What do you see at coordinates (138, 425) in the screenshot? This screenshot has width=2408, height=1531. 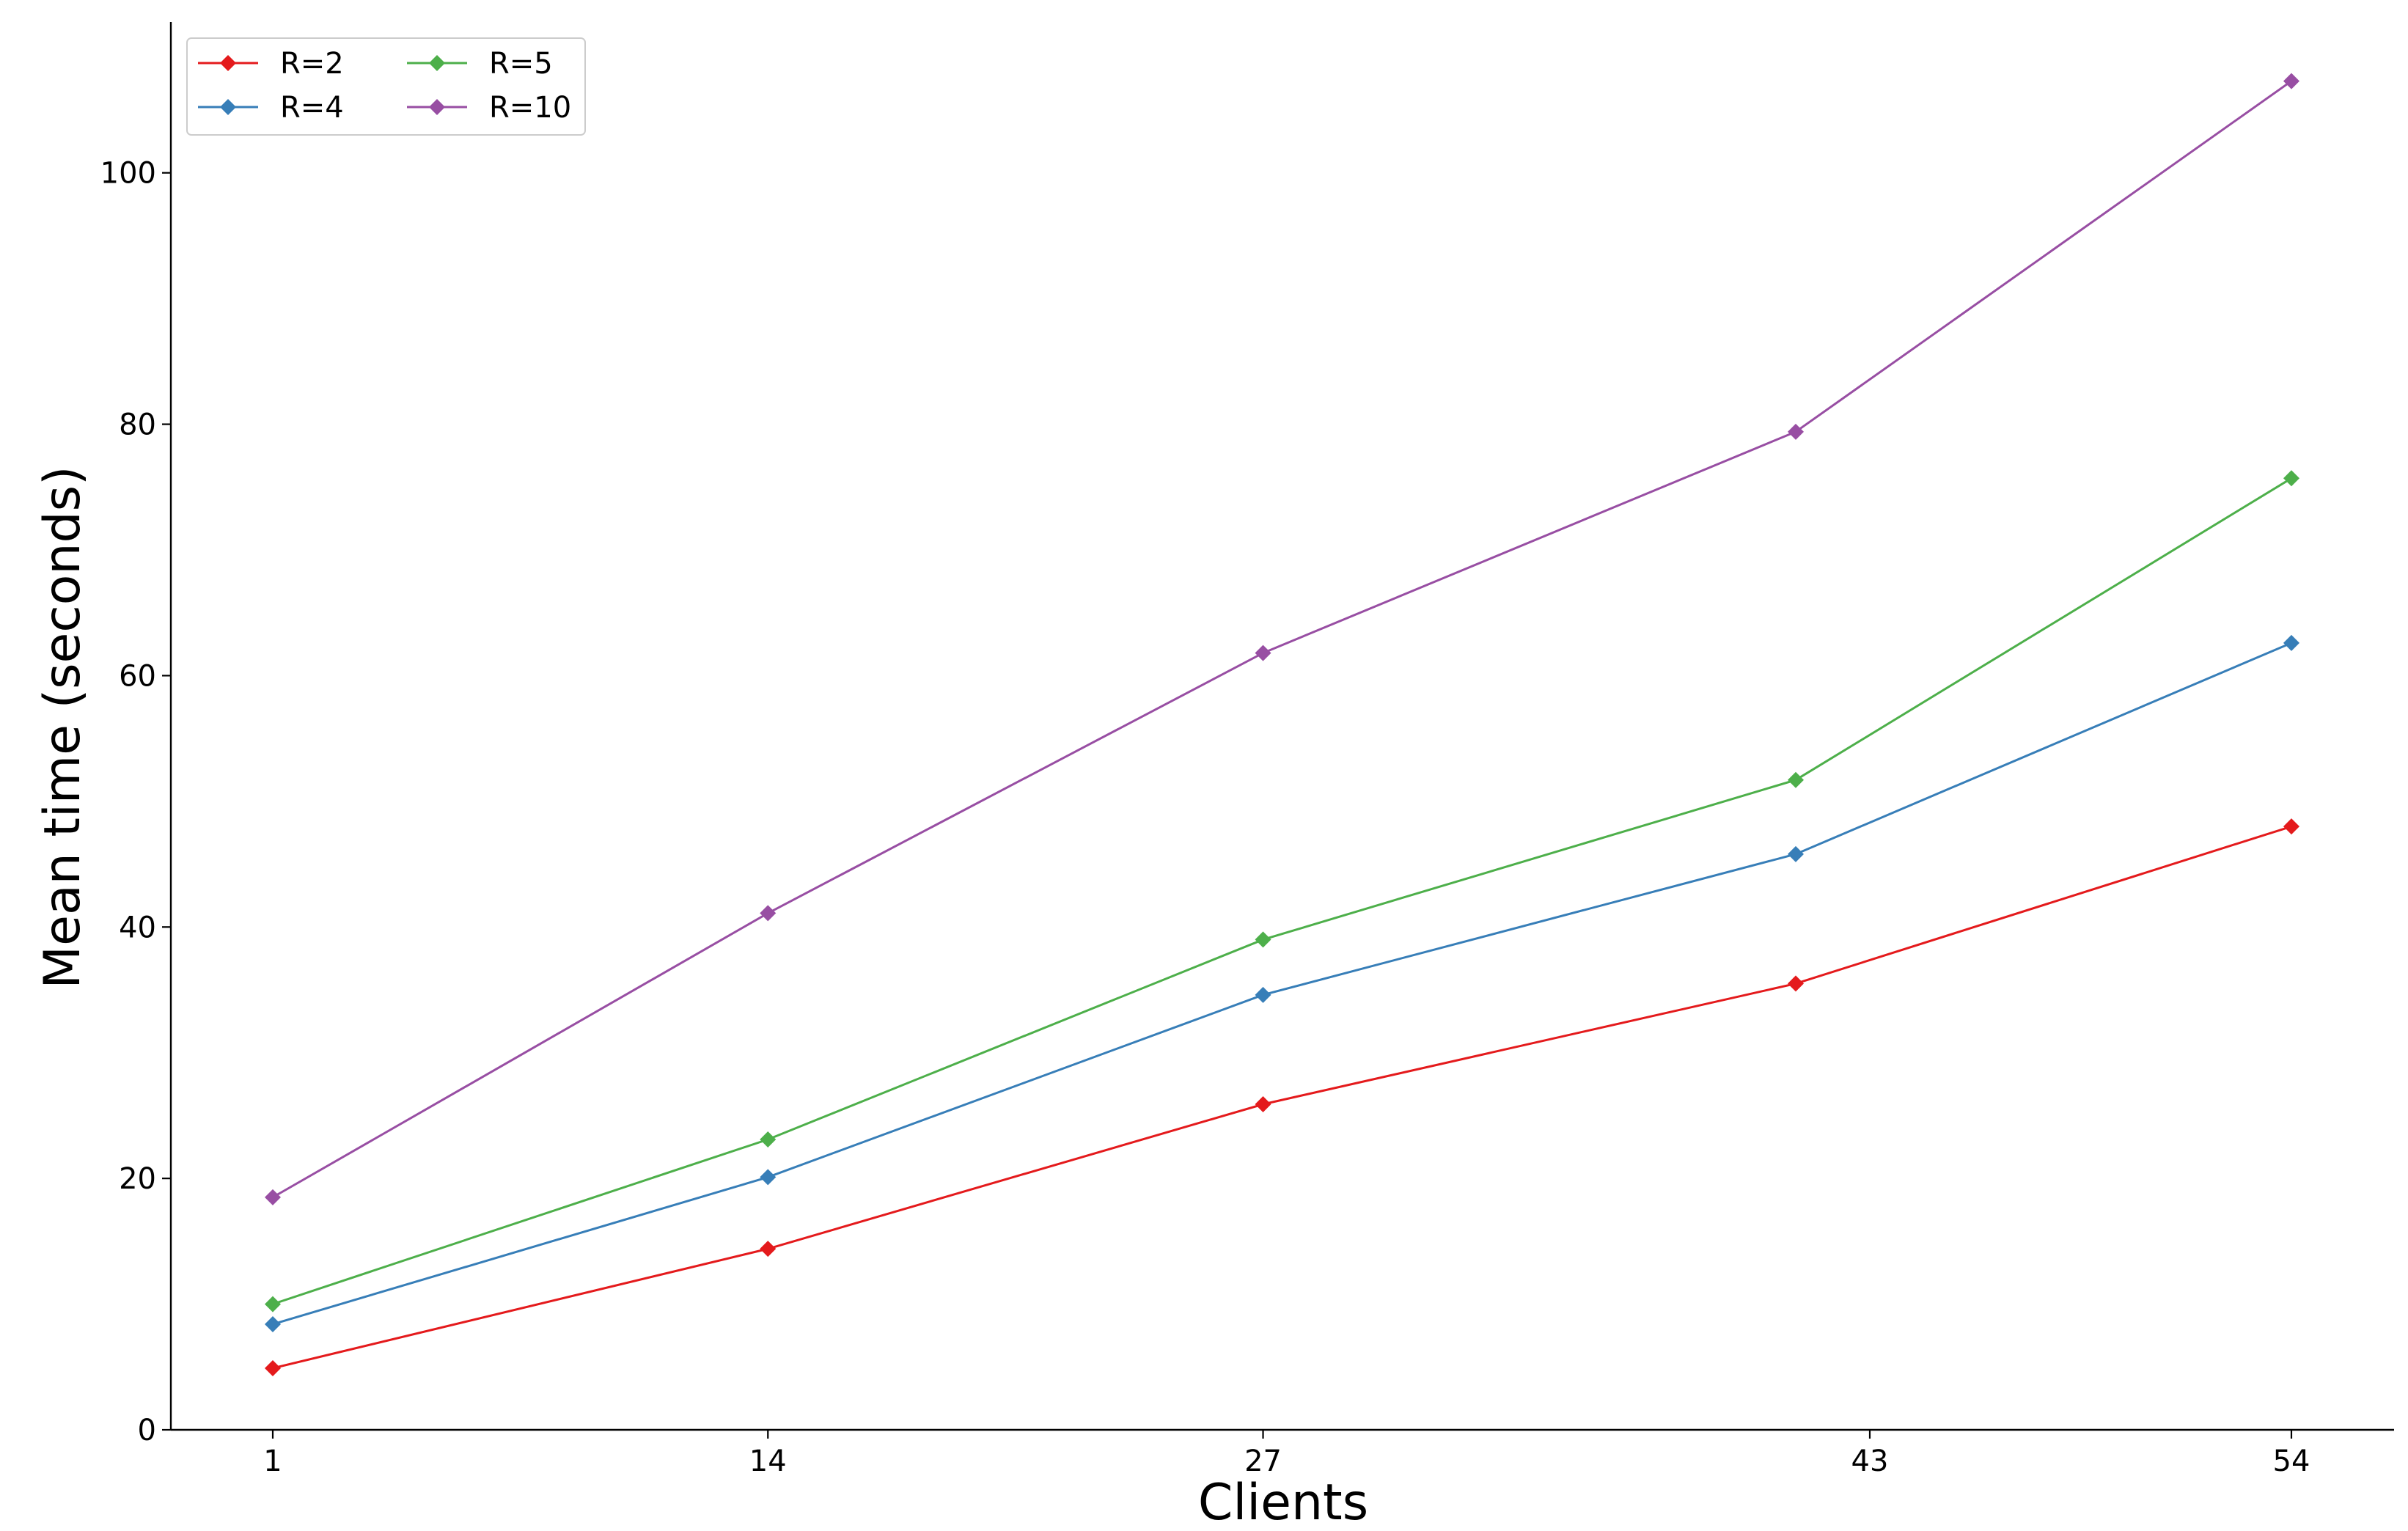 I see `y-tick-label: 80` at bounding box center [138, 425].